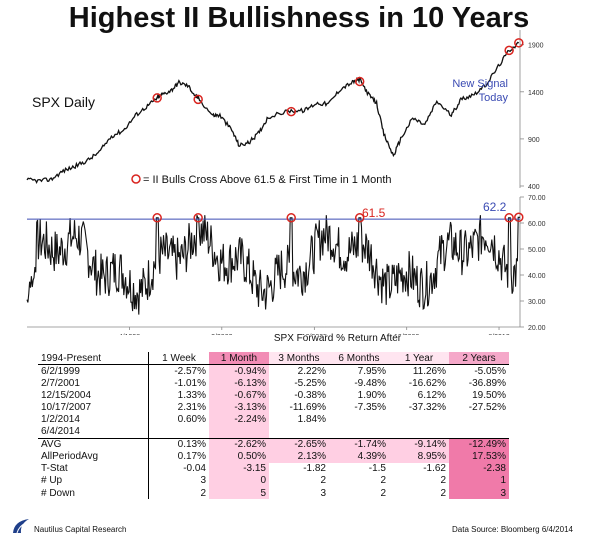 The width and height of the screenshot is (598, 543). Describe the element at coordinates (239, 481) in the screenshot. I see `value-cell: 0` at that location.